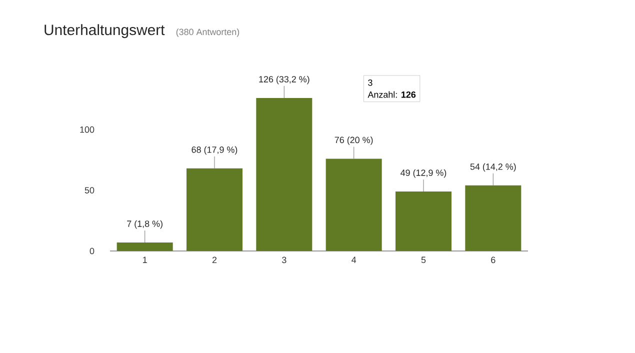  I want to click on x-tick-label: 6, so click(493, 260).